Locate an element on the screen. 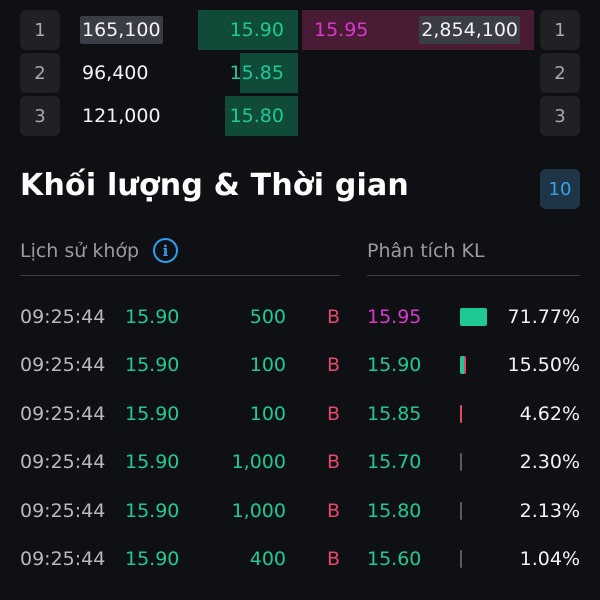 The image size is (600, 600). trade-volume: 500 is located at coordinates (267, 317).